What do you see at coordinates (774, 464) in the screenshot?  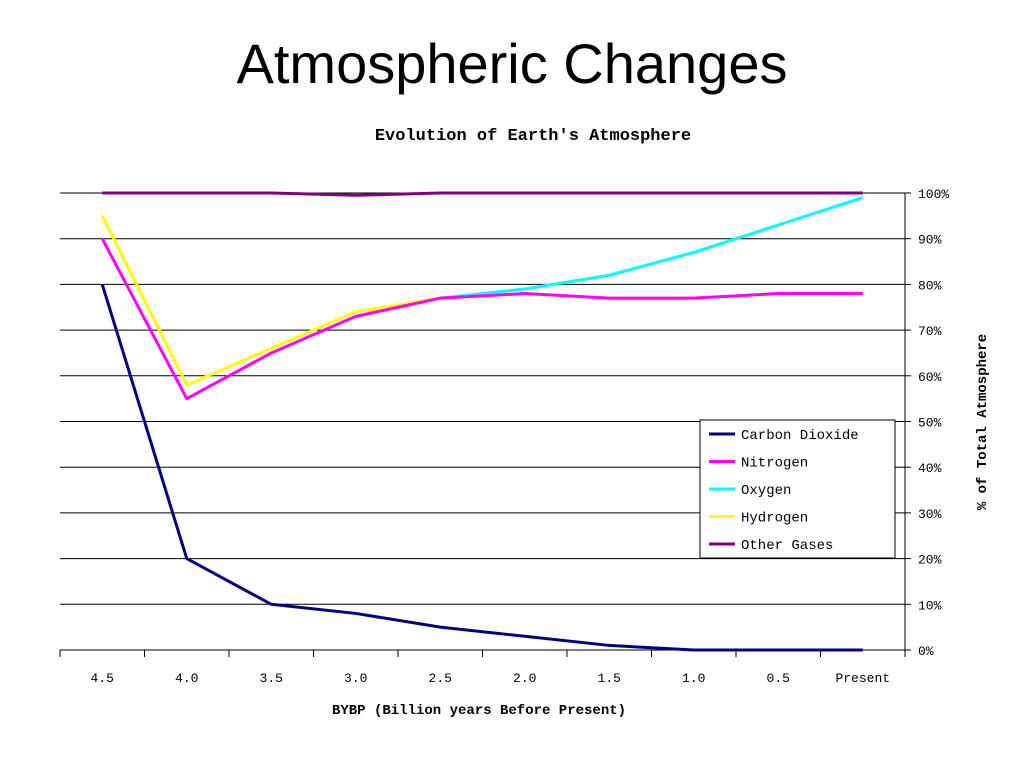 I see `legend-label: Nitrogen` at bounding box center [774, 464].